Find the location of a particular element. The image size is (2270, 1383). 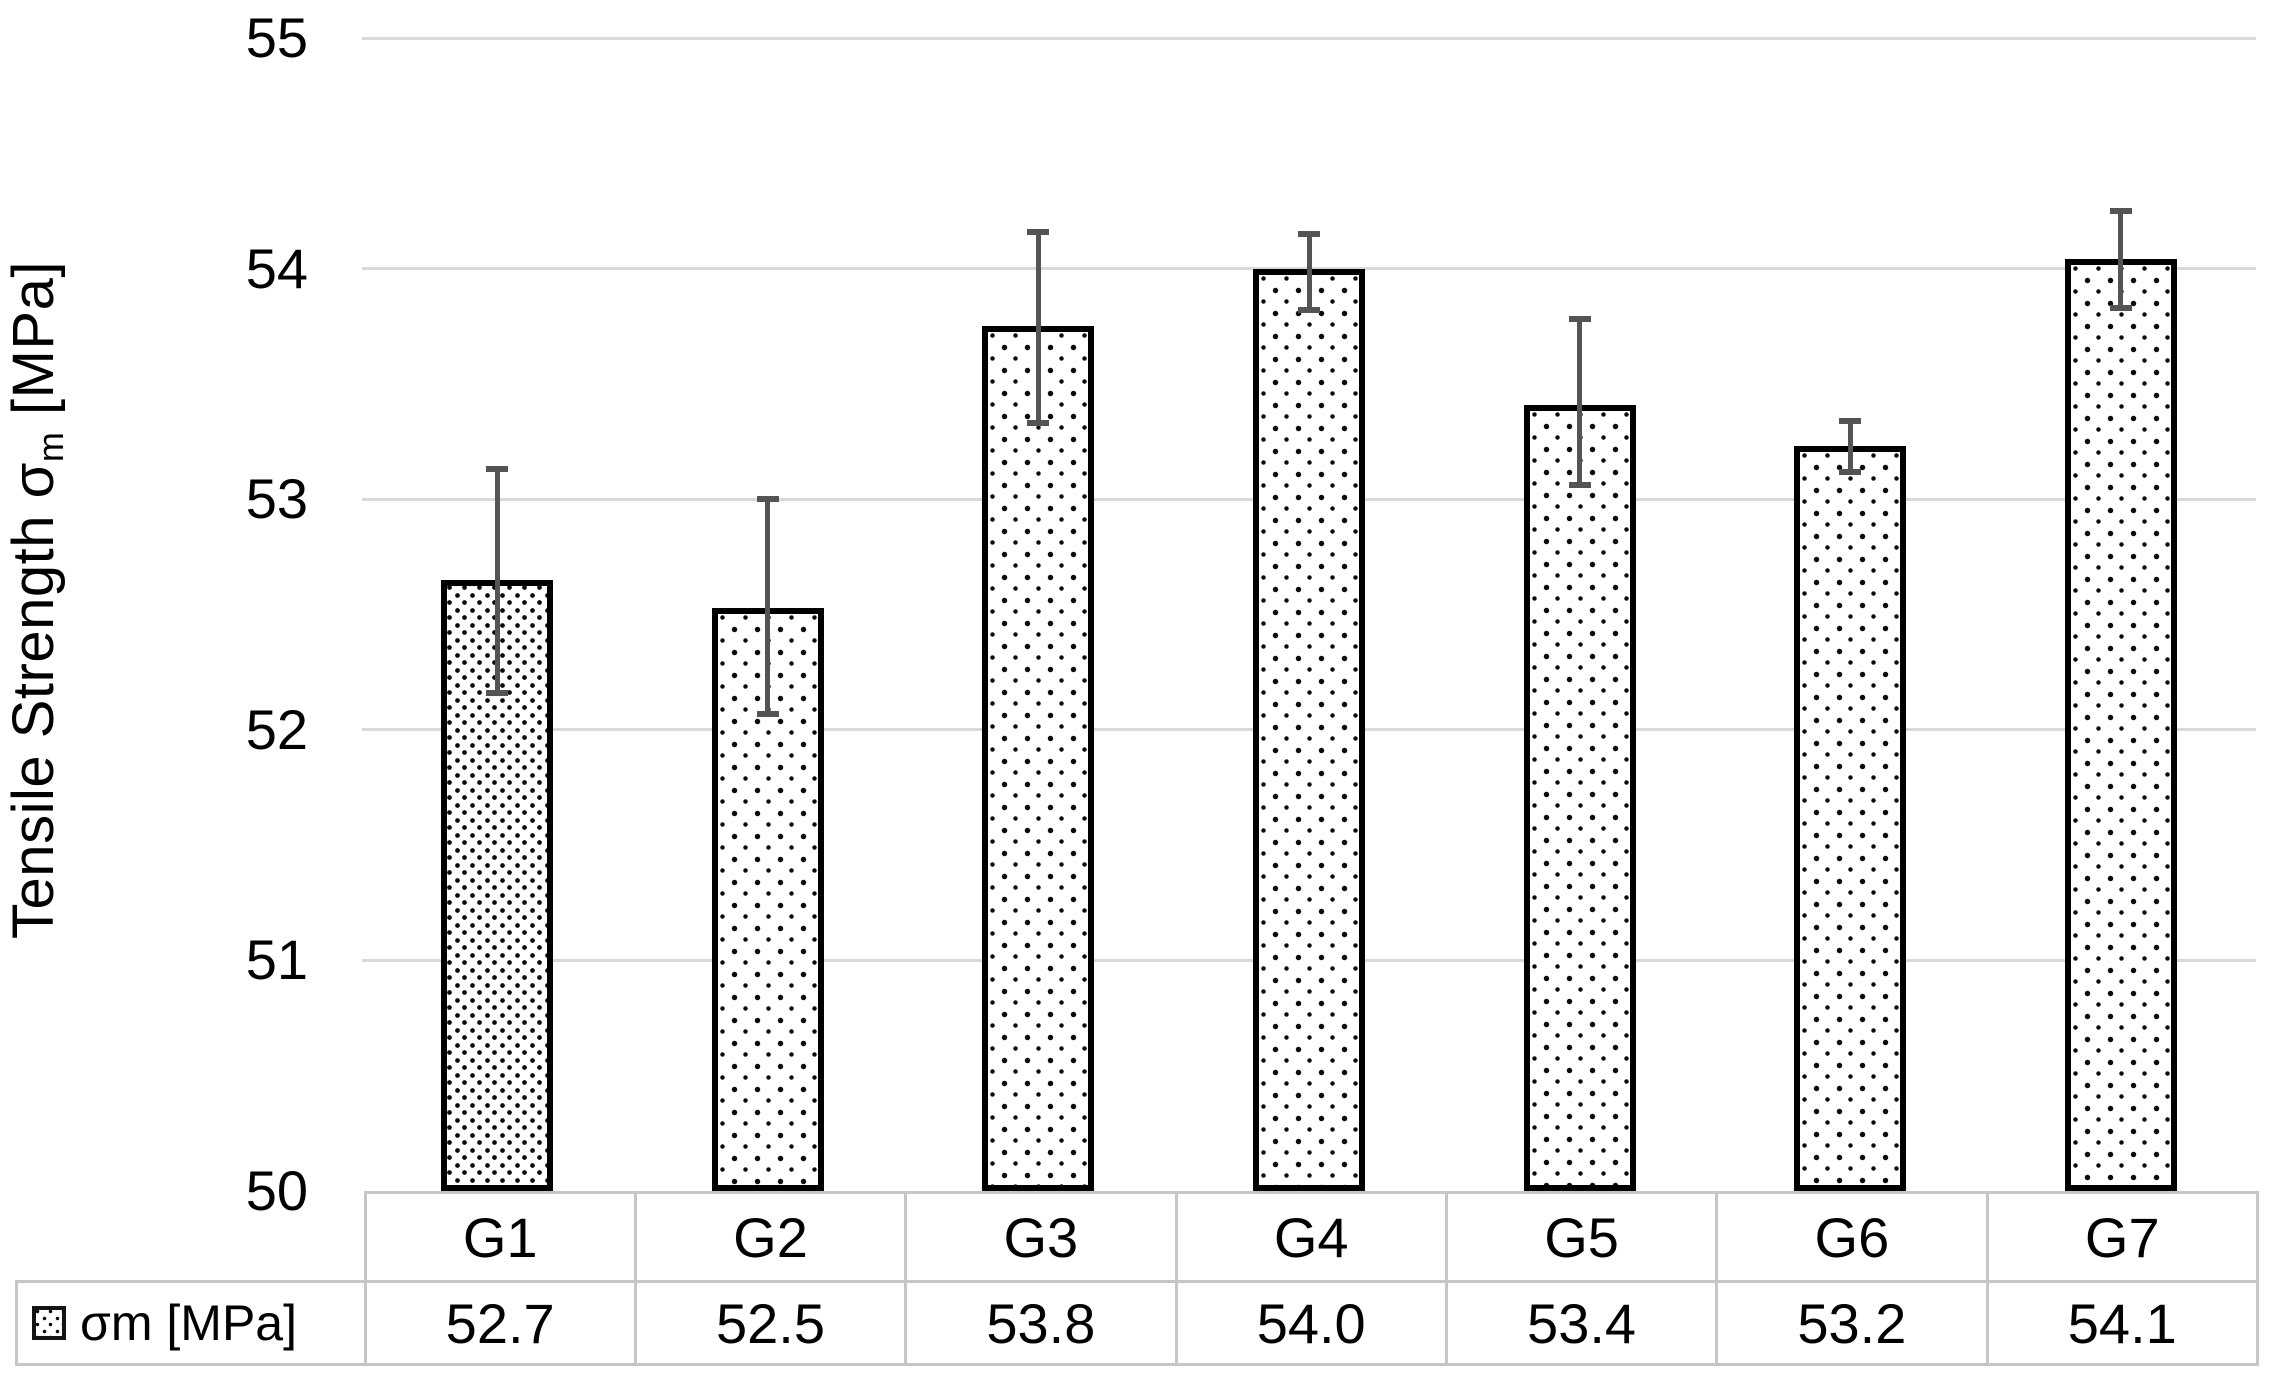

error-bar-top-cap-G7 is located at coordinates (2120, 210).